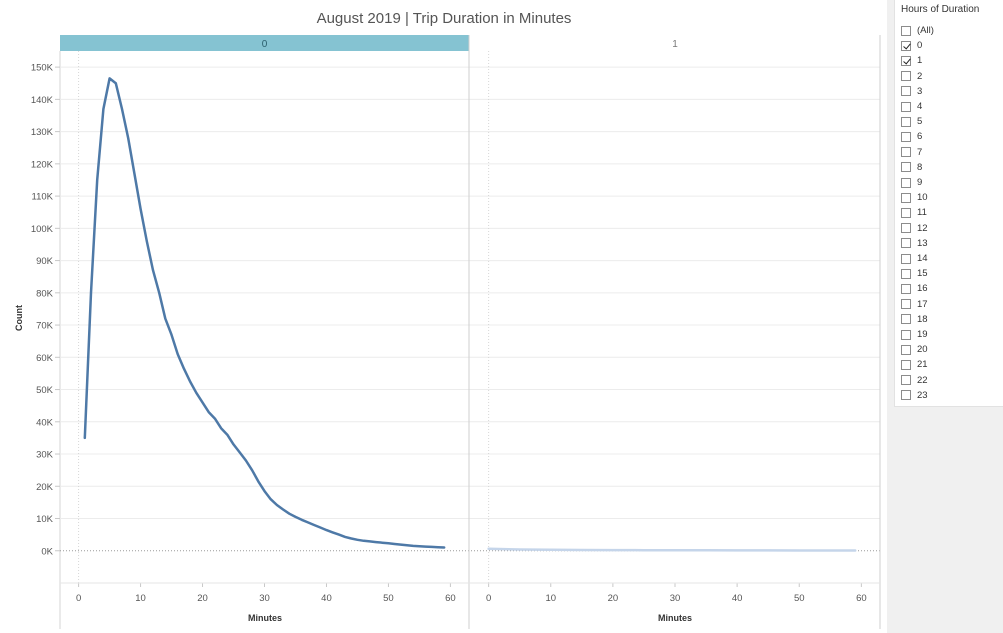  What do you see at coordinates (951, 349) in the screenshot?
I see `filter-option: 20` at bounding box center [951, 349].